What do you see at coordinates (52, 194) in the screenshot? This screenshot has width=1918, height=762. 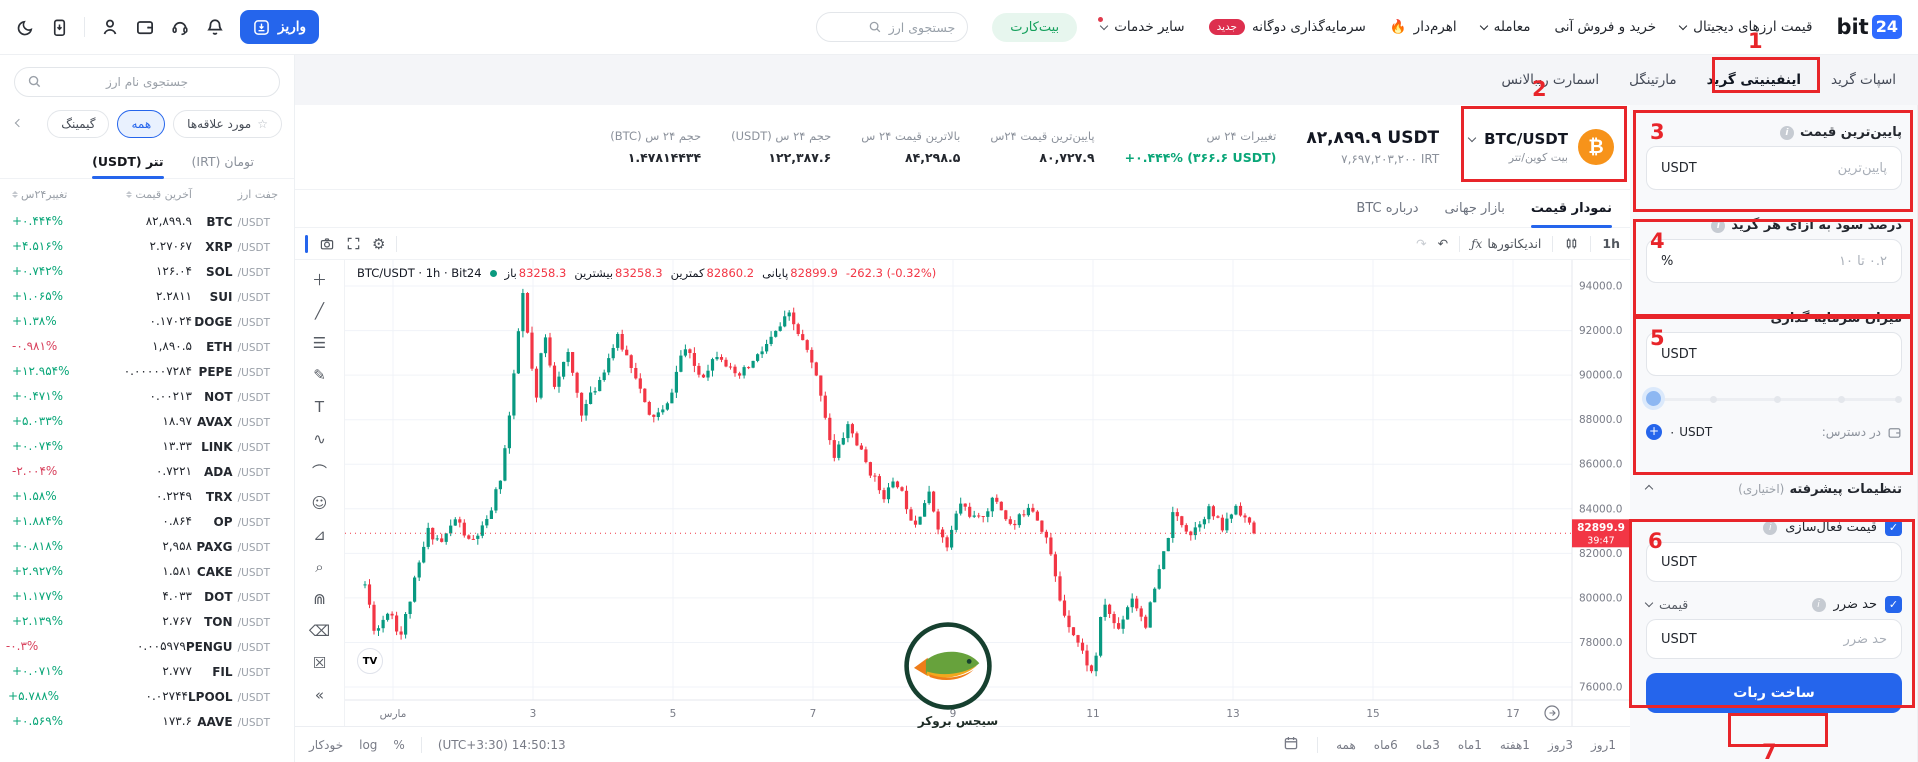 I see `column-change-24h: تغییر۲۴س` at bounding box center [52, 194].